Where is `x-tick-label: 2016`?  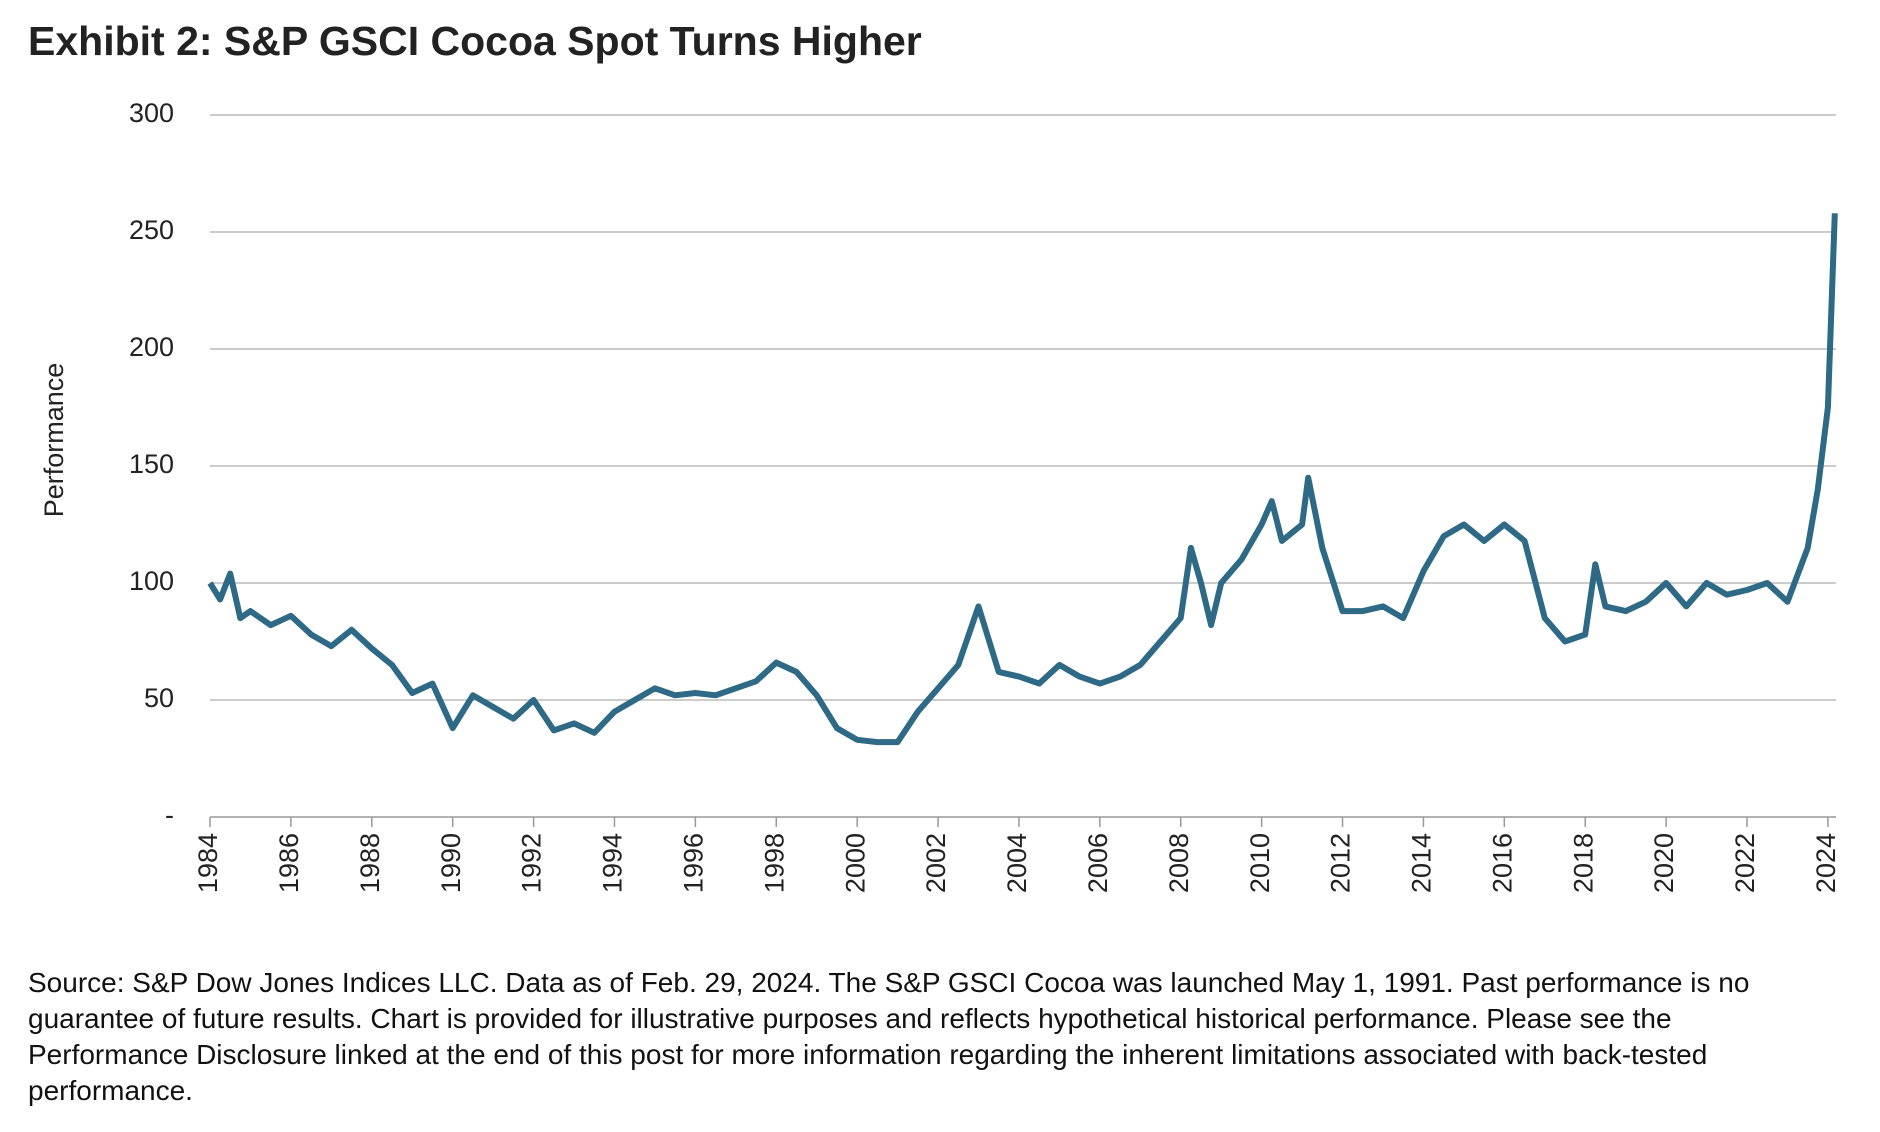 x-tick-label: 2016 is located at coordinates (1502, 863).